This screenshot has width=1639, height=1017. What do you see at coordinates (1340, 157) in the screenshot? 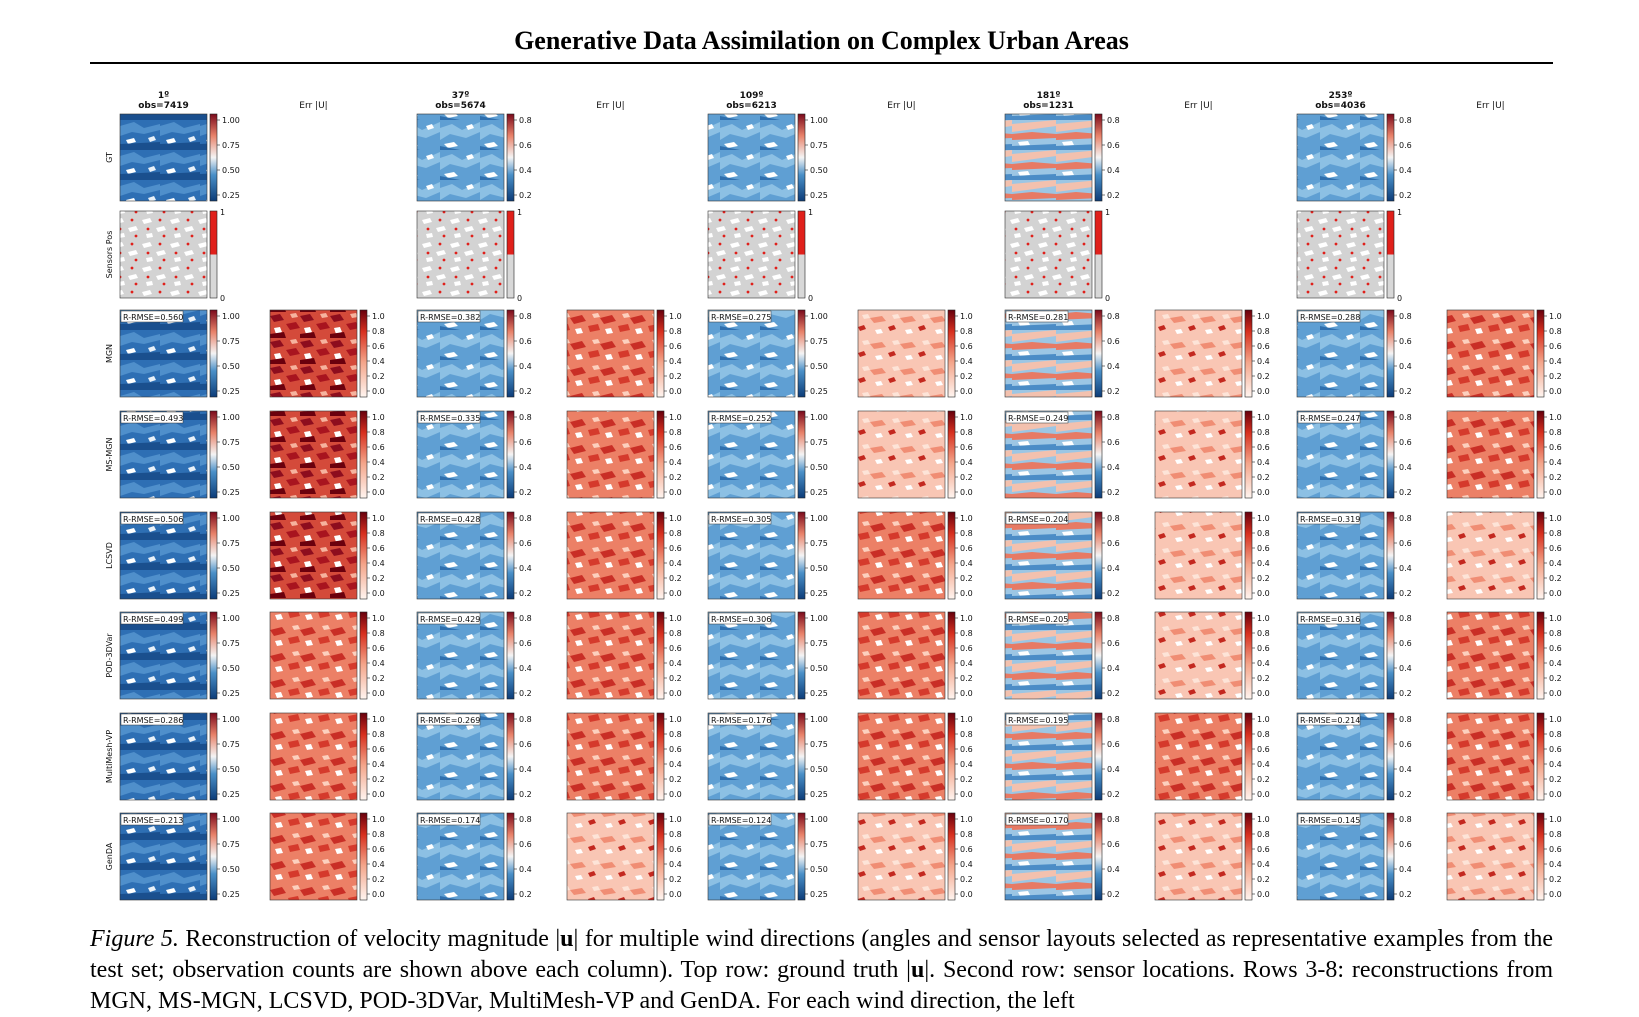
I see `gt-velocity-panel` at bounding box center [1340, 157].